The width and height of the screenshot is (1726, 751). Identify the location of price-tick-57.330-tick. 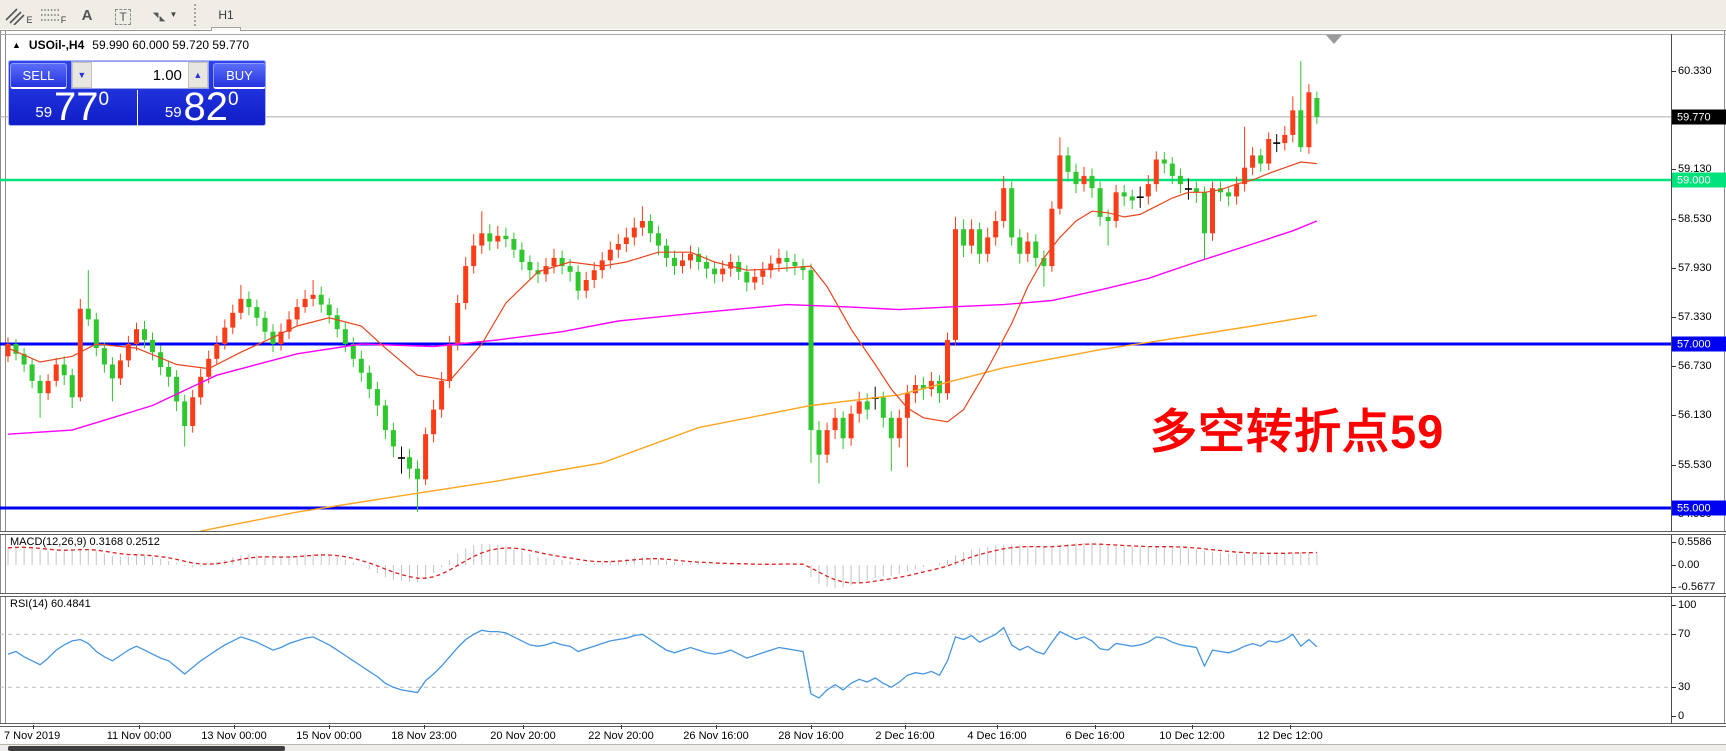
(1673, 317).